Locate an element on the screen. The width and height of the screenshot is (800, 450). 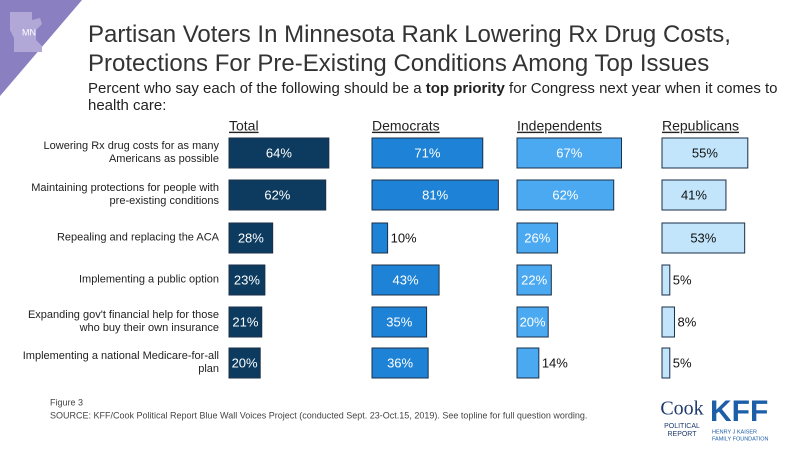
value-label: 71% is located at coordinates (427, 152).